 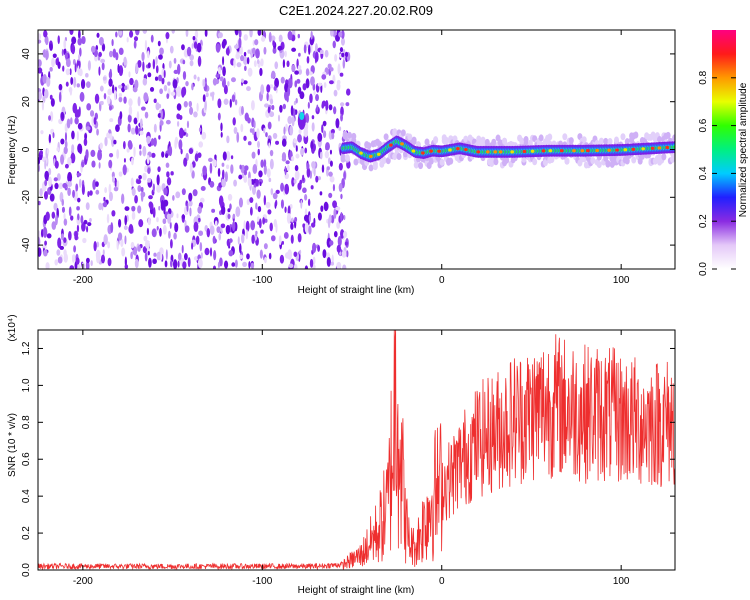 I want to click on spectrogram-x-tick-label: 0, so click(x=442, y=280).